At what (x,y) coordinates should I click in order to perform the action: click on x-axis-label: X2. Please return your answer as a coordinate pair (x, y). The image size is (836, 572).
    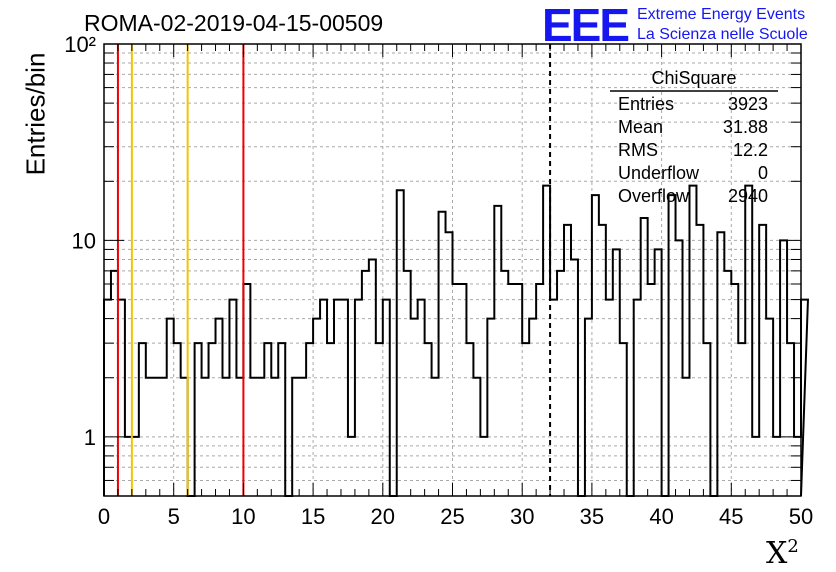
    Looking at the image, I should click on (782, 553).